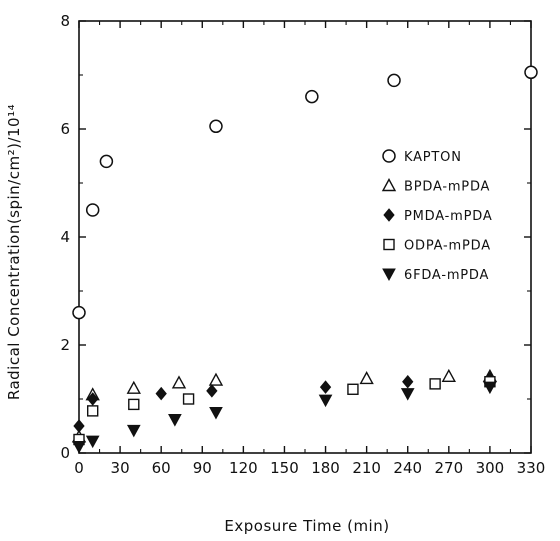 The image size is (560, 541). What do you see at coordinates (243, 468) in the screenshot?
I see `x-tick-label: 120` at bounding box center [243, 468].